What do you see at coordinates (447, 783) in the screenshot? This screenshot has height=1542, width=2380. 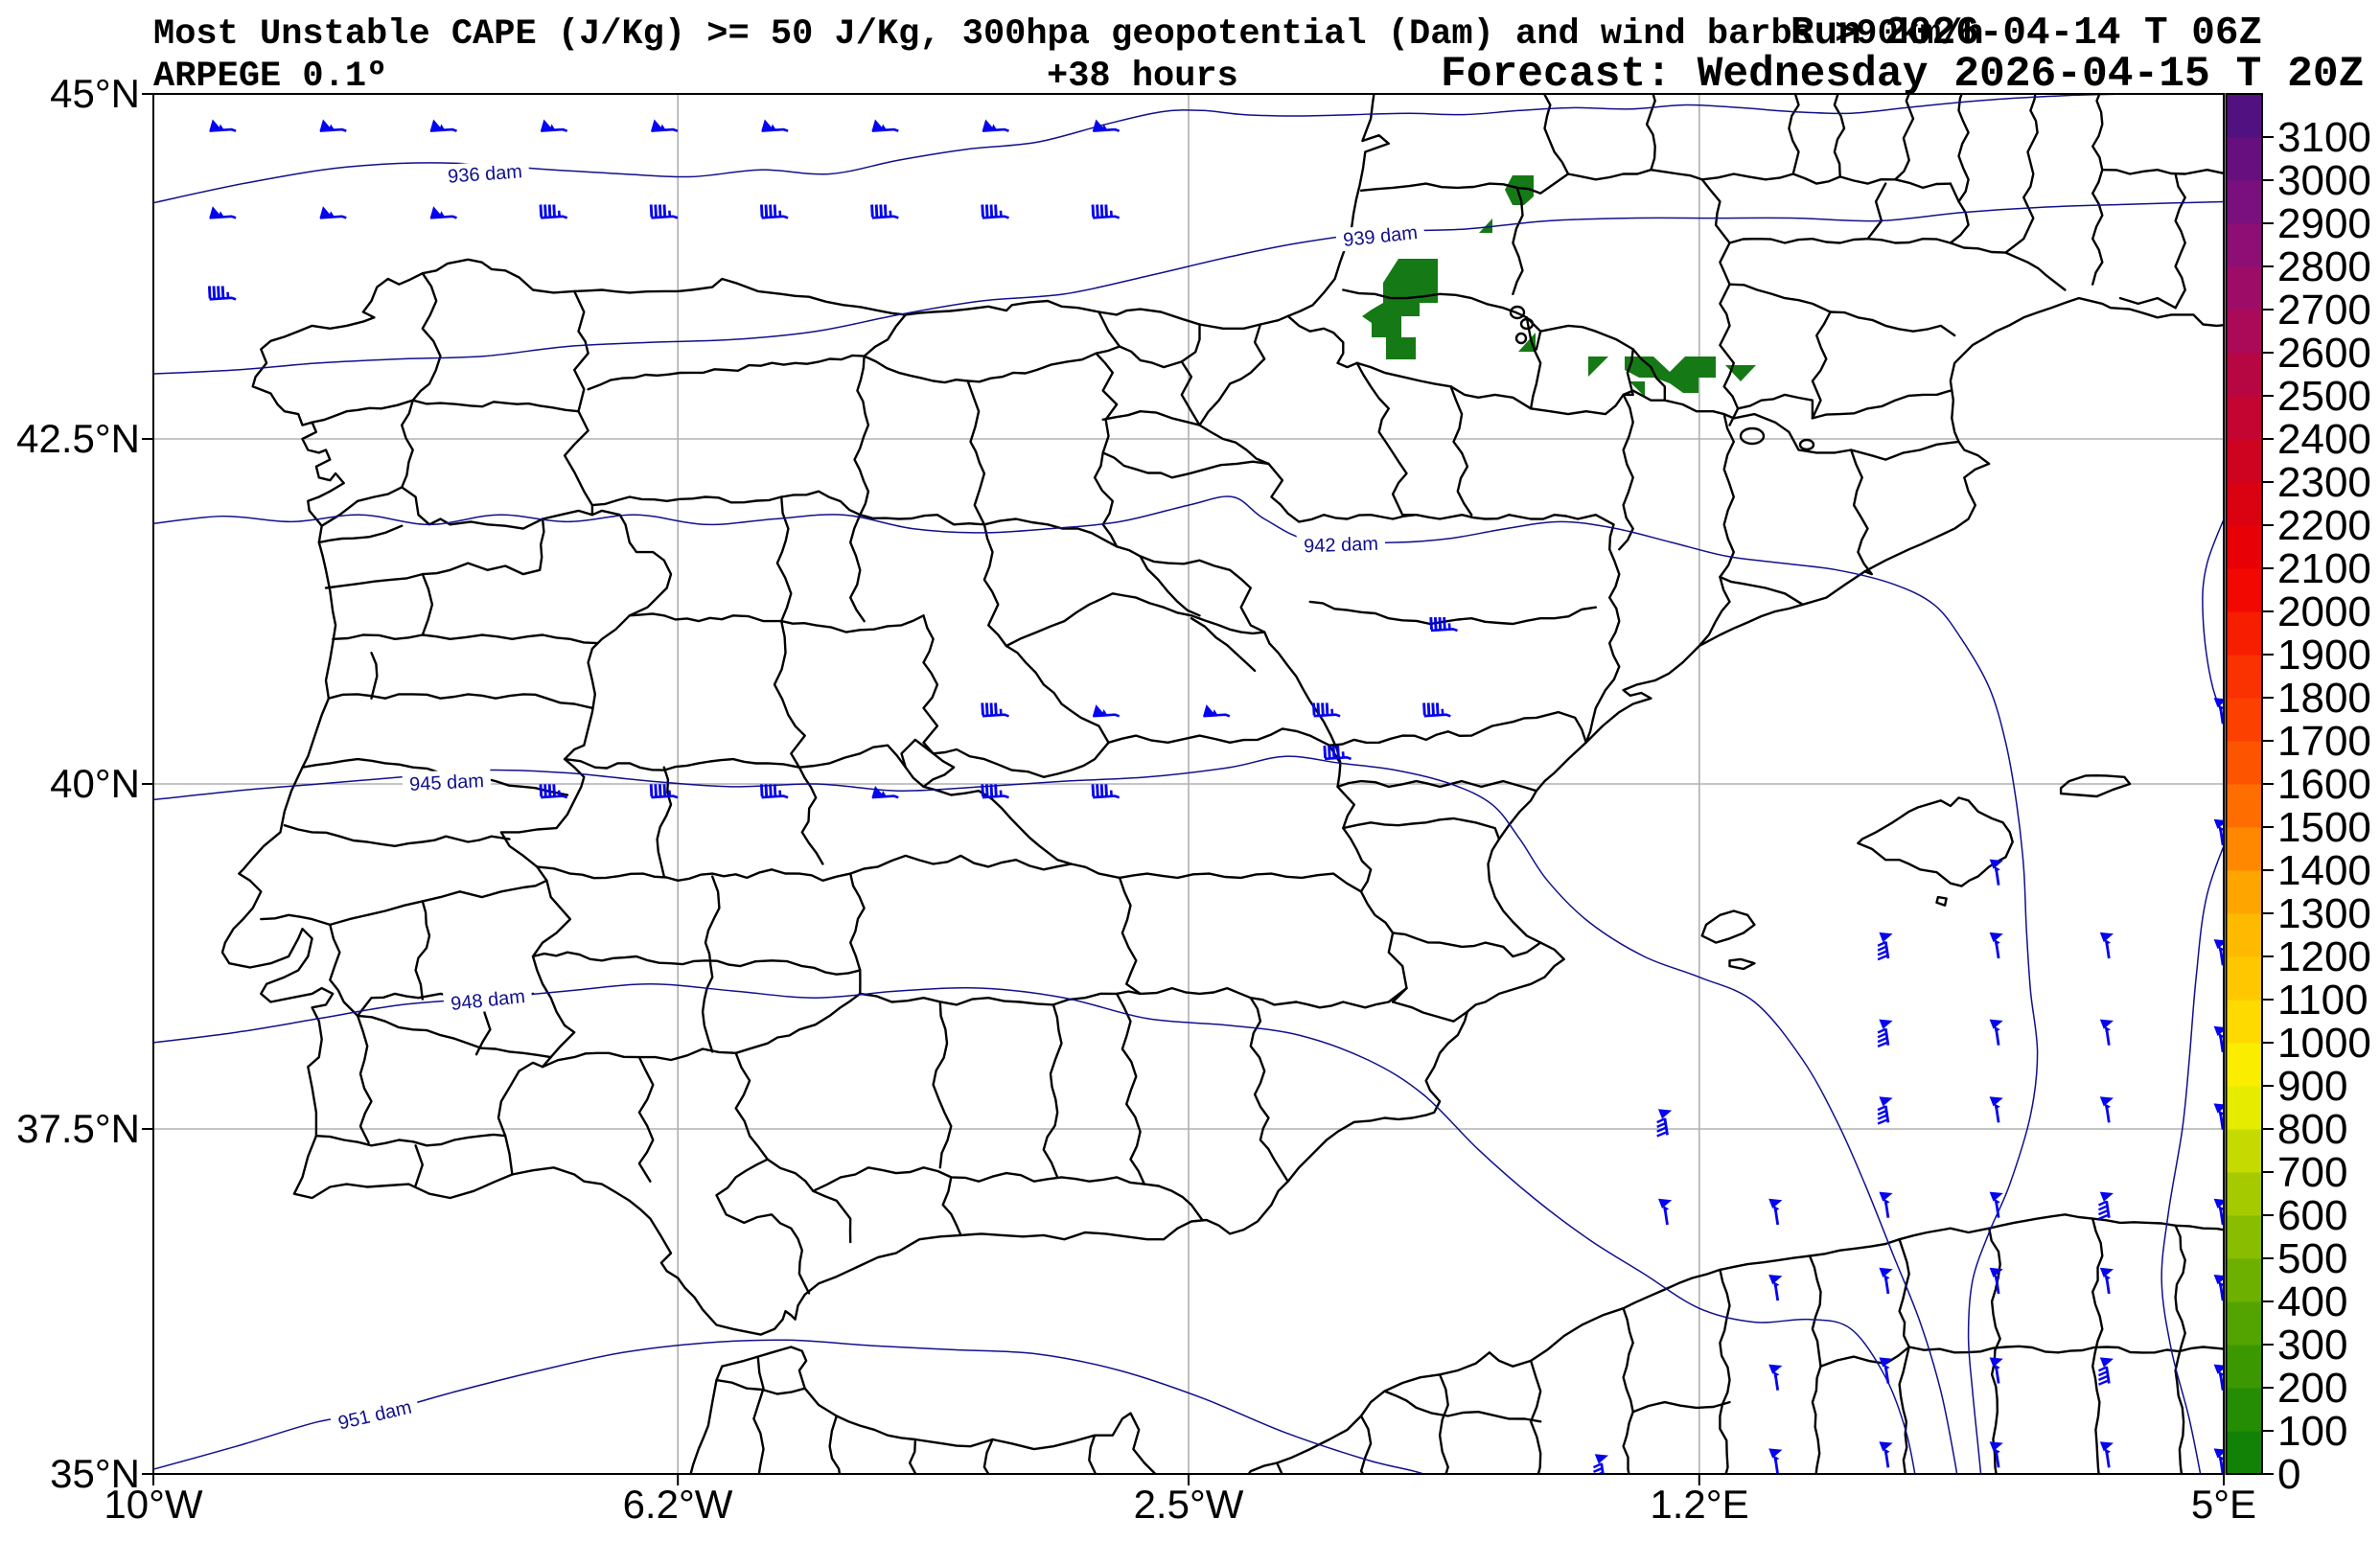 I see `svg-text: 945 dam` at bounding box center [447, 783].